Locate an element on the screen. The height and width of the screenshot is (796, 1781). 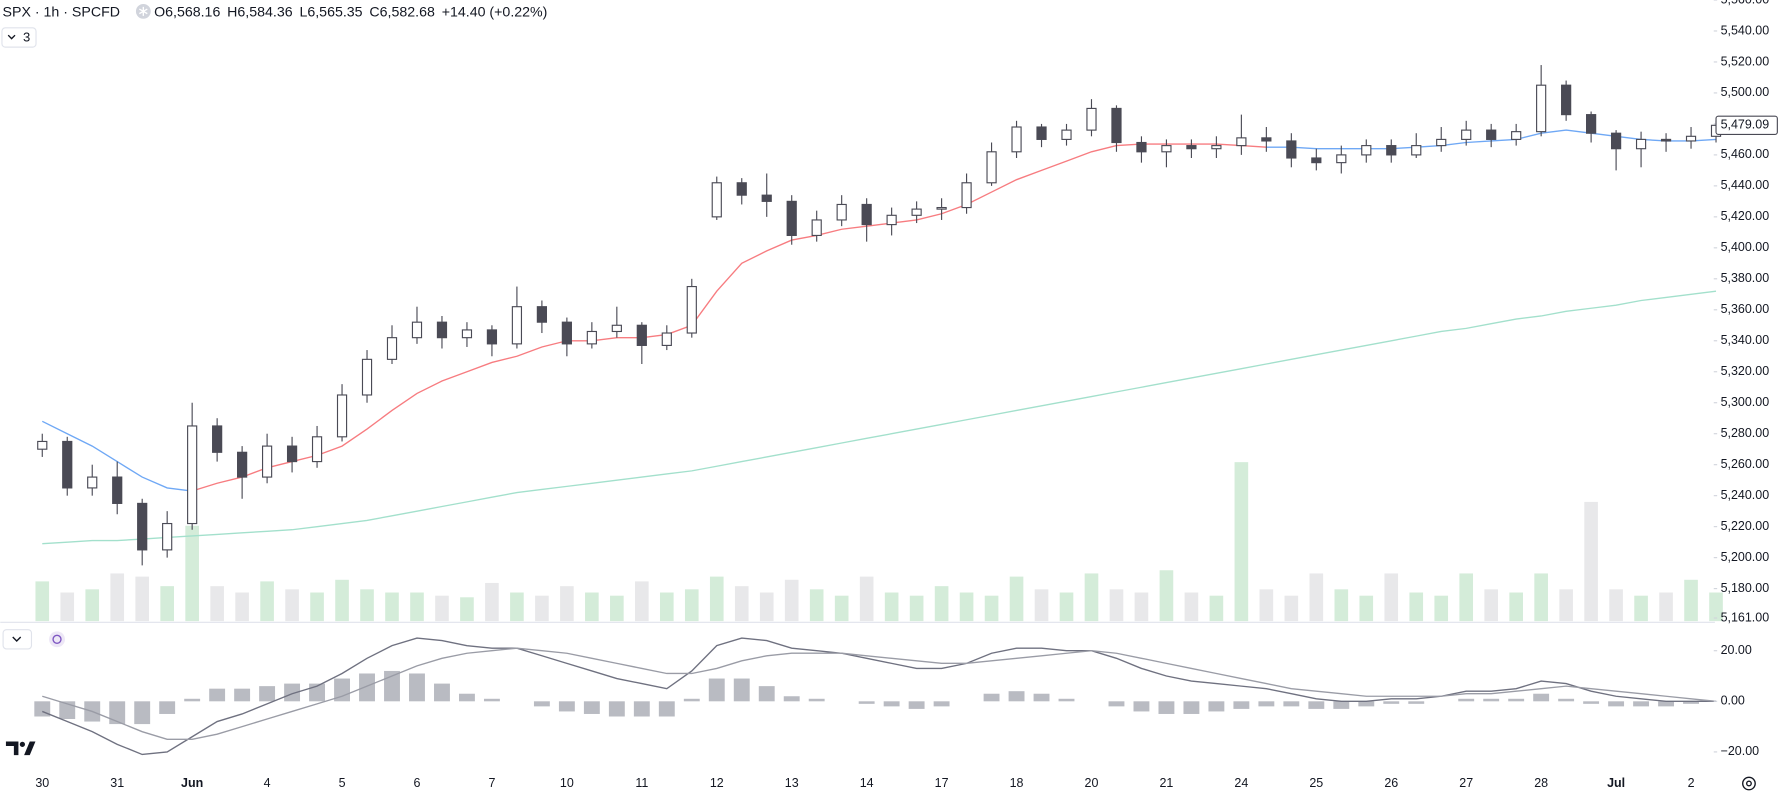
indicators-count: 3 is located at coordinates (26, 36).